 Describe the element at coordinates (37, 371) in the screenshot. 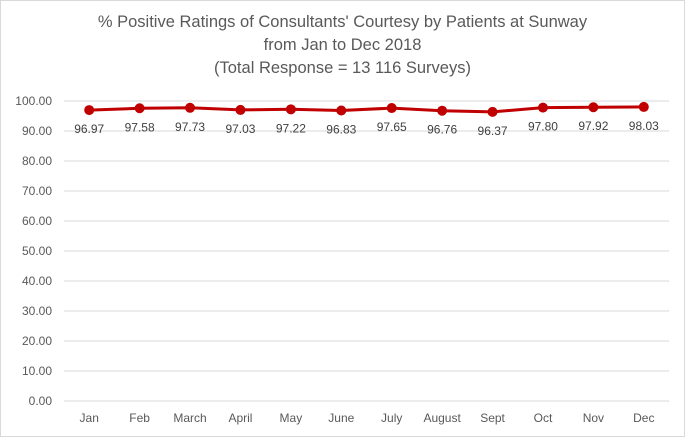

I see `y-tick-label: 10.00` at that location.